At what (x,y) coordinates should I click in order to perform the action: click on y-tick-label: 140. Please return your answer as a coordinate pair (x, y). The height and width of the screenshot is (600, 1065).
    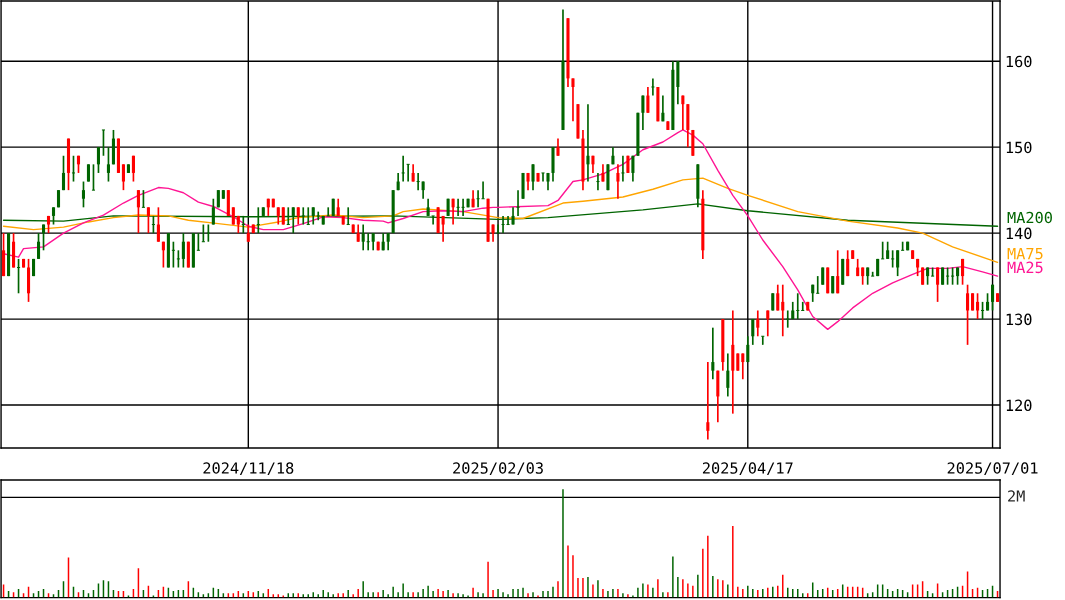
    Looking at the image, I should click on (1019, 233).